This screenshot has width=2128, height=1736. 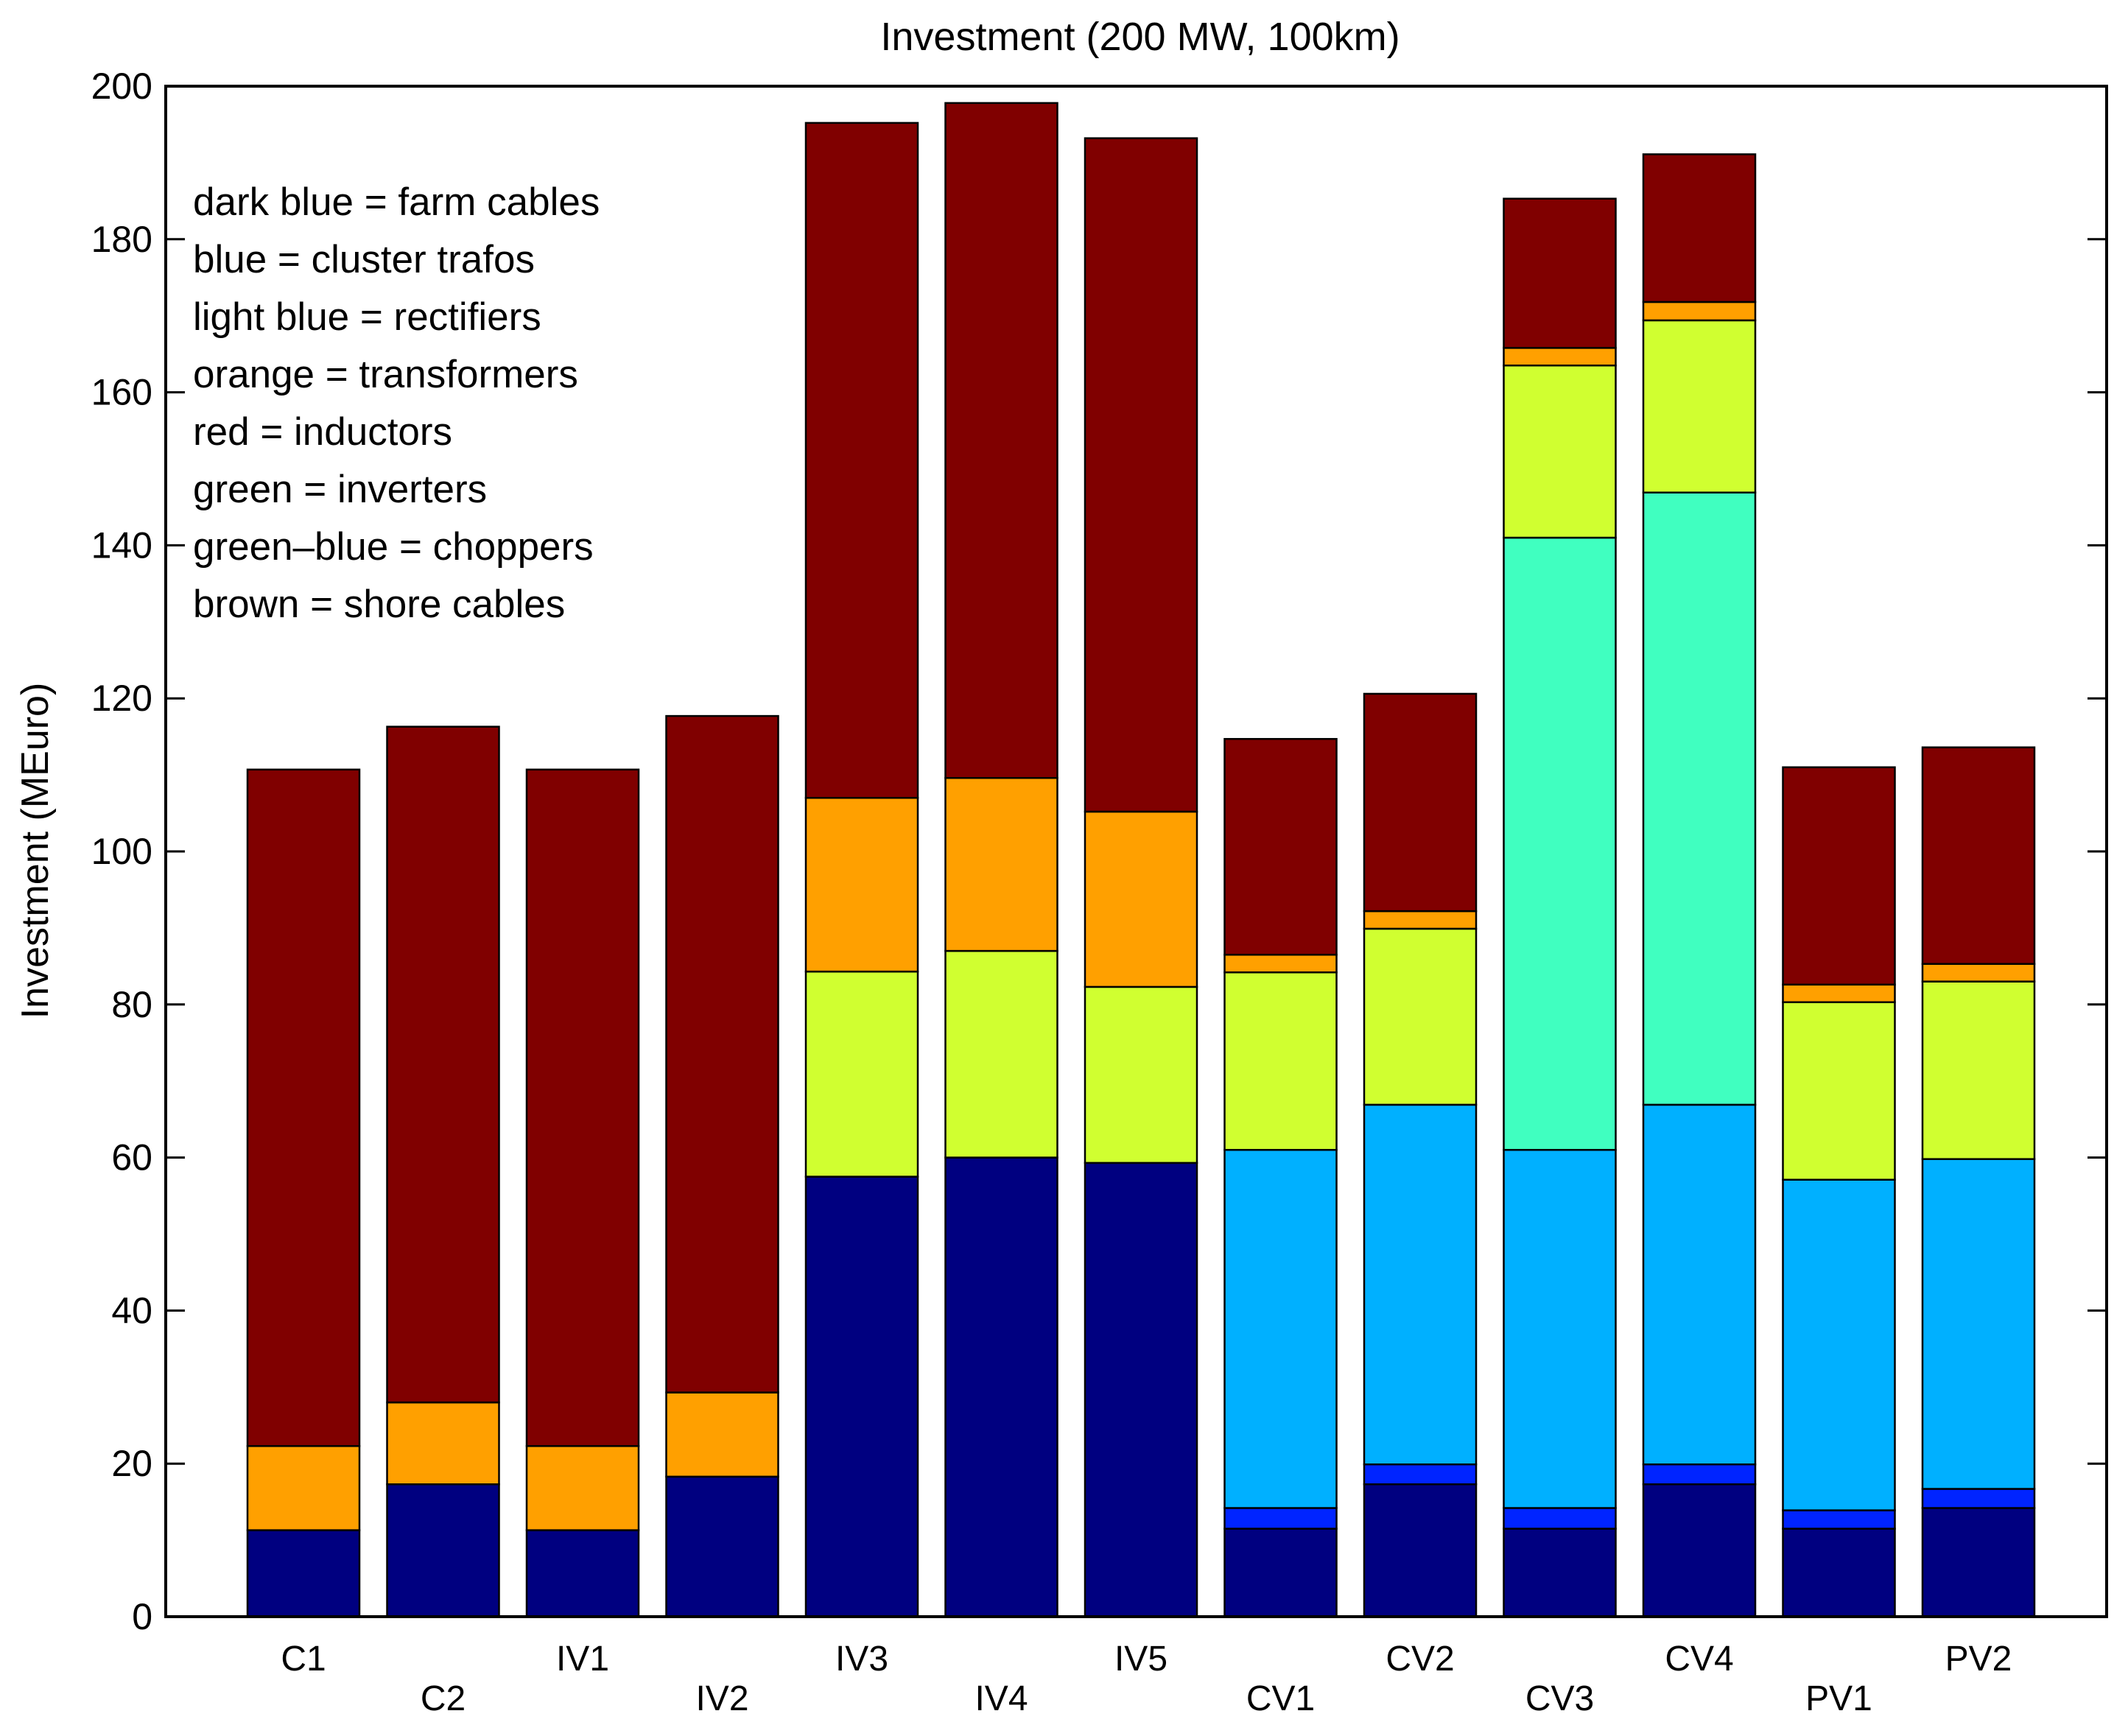 What do you see at coordinates (385, 374) in the screenshot?
I see `legend-line: orange = transformers` at bounding box center [385, 374].